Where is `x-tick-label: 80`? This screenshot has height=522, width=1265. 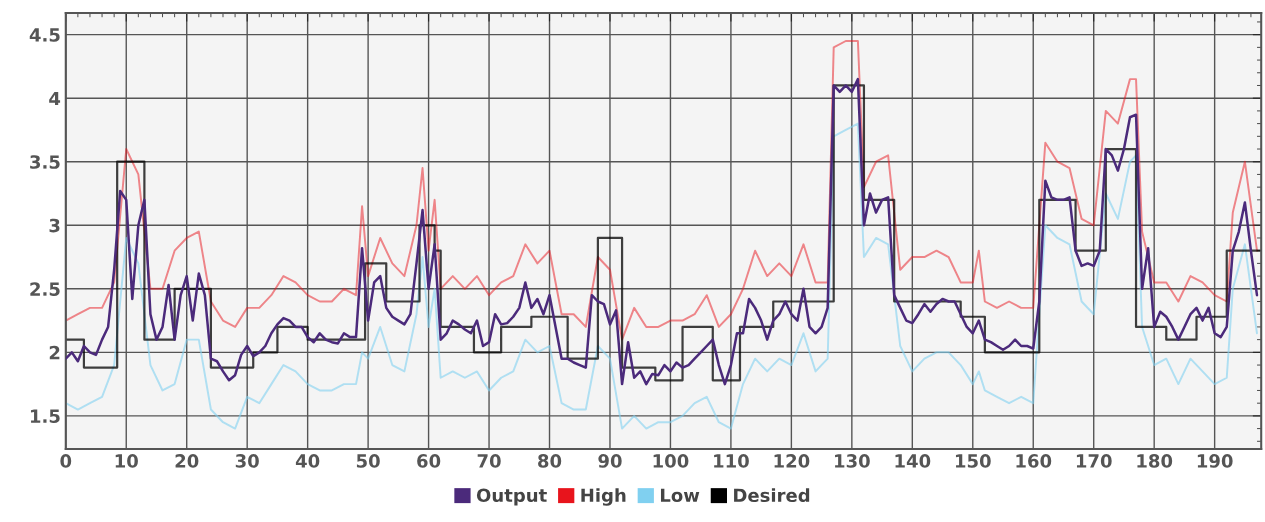
x-tick-label: 80 is located at coordinates (550, 461).